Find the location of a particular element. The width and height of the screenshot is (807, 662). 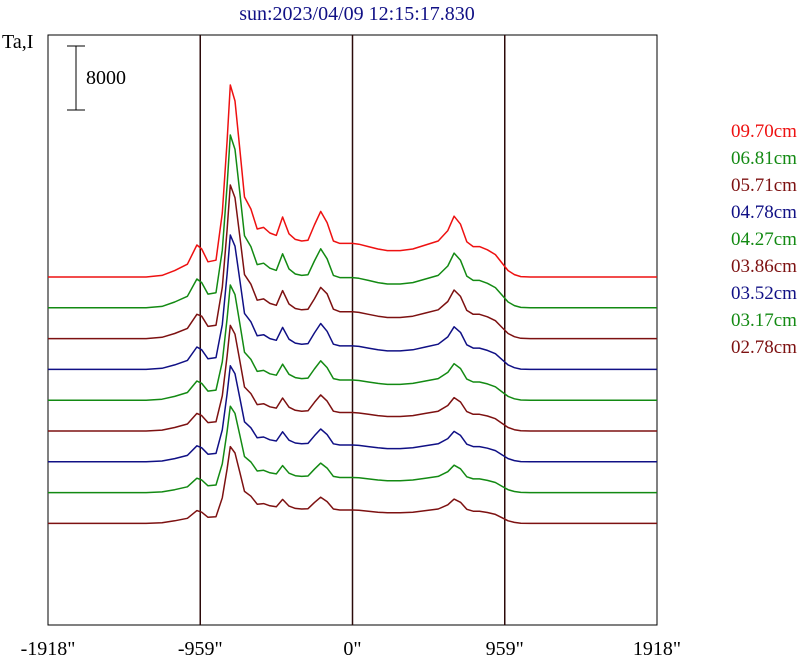

legend-entry: 09.70cm is located at coordinates (764, 131).